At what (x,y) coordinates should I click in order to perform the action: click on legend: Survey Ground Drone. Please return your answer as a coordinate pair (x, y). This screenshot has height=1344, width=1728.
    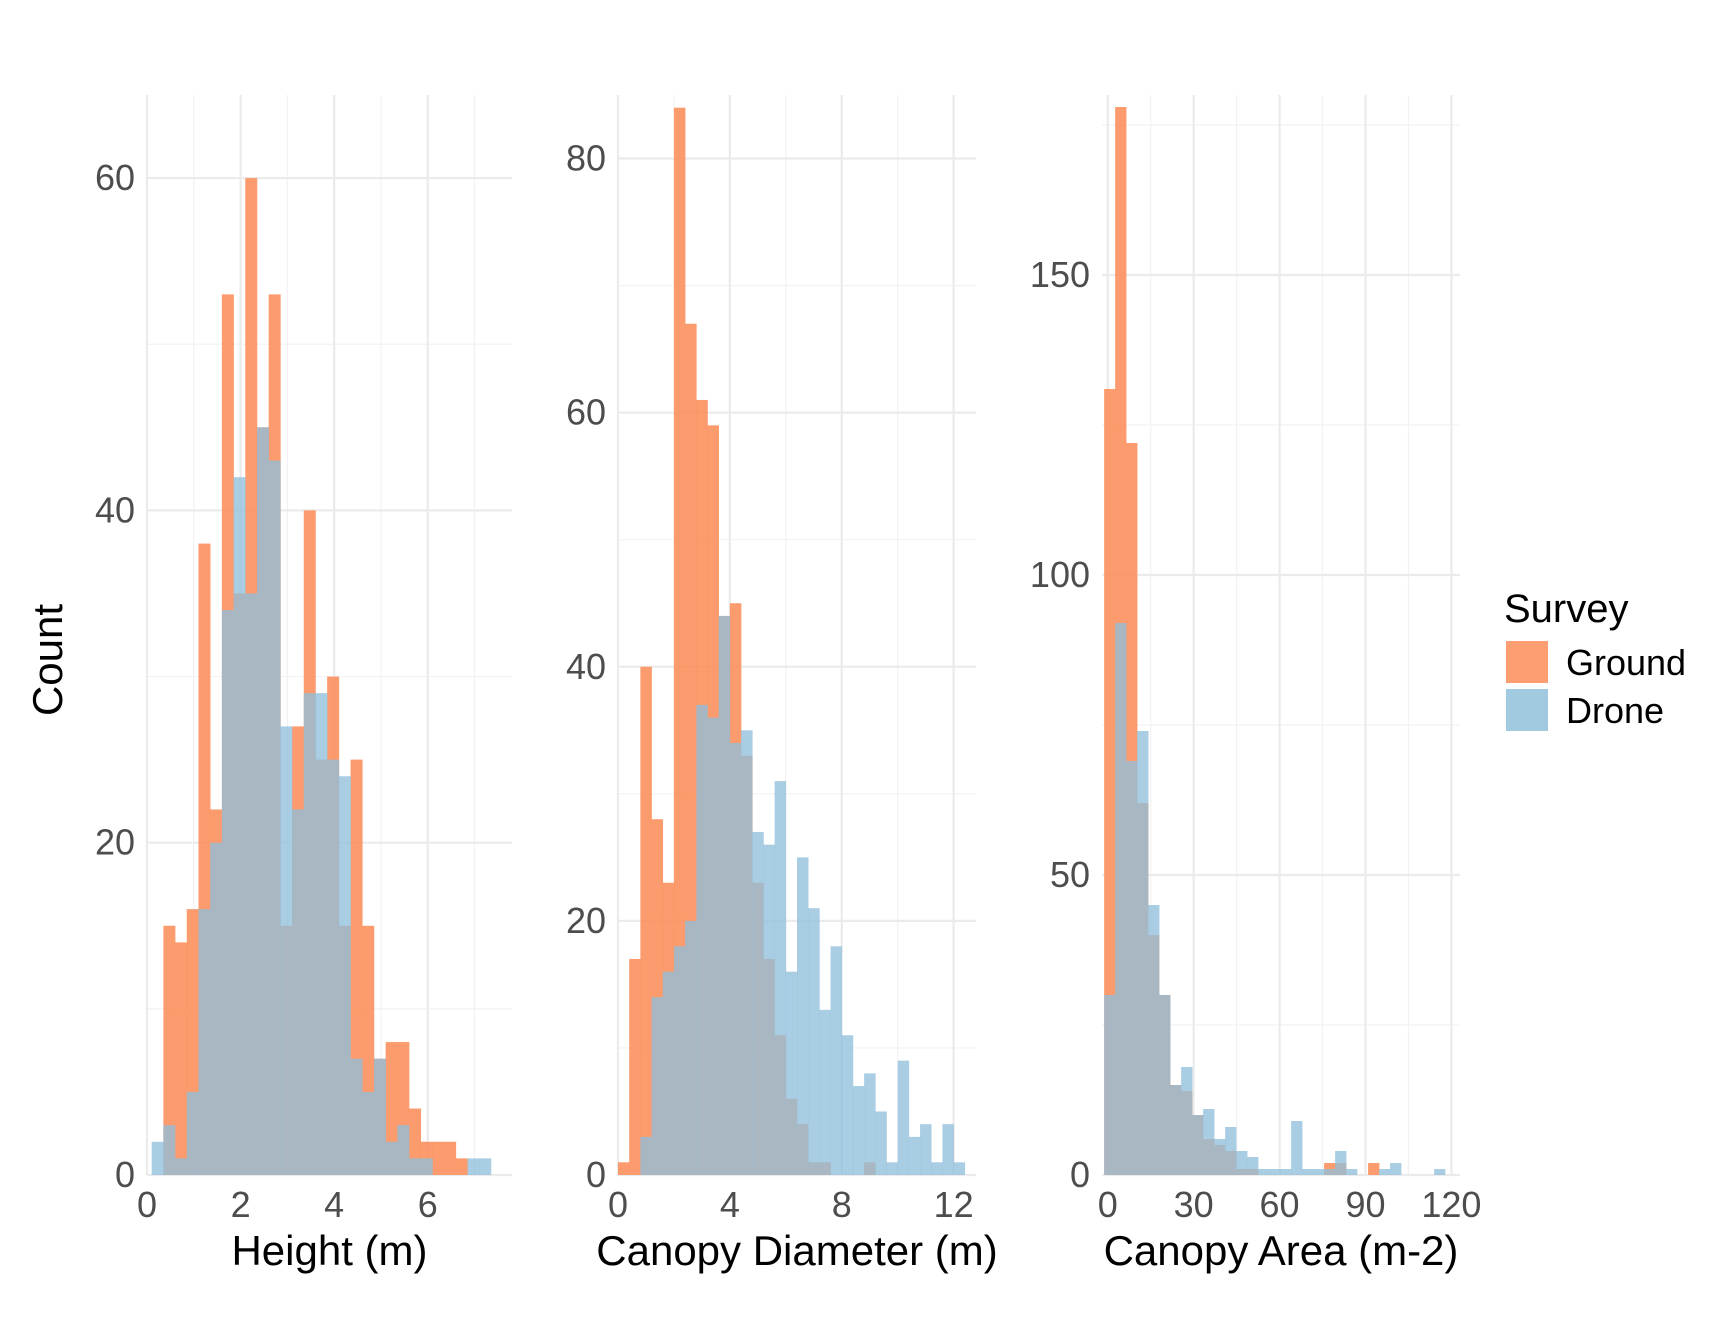
    Looking at the image, I should click on (1595, 659).